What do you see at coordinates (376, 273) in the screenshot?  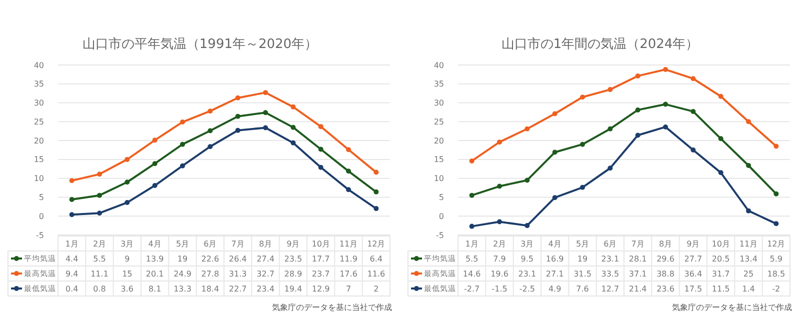 I see `data-label: 11.6` at bounding box center [376, 273].